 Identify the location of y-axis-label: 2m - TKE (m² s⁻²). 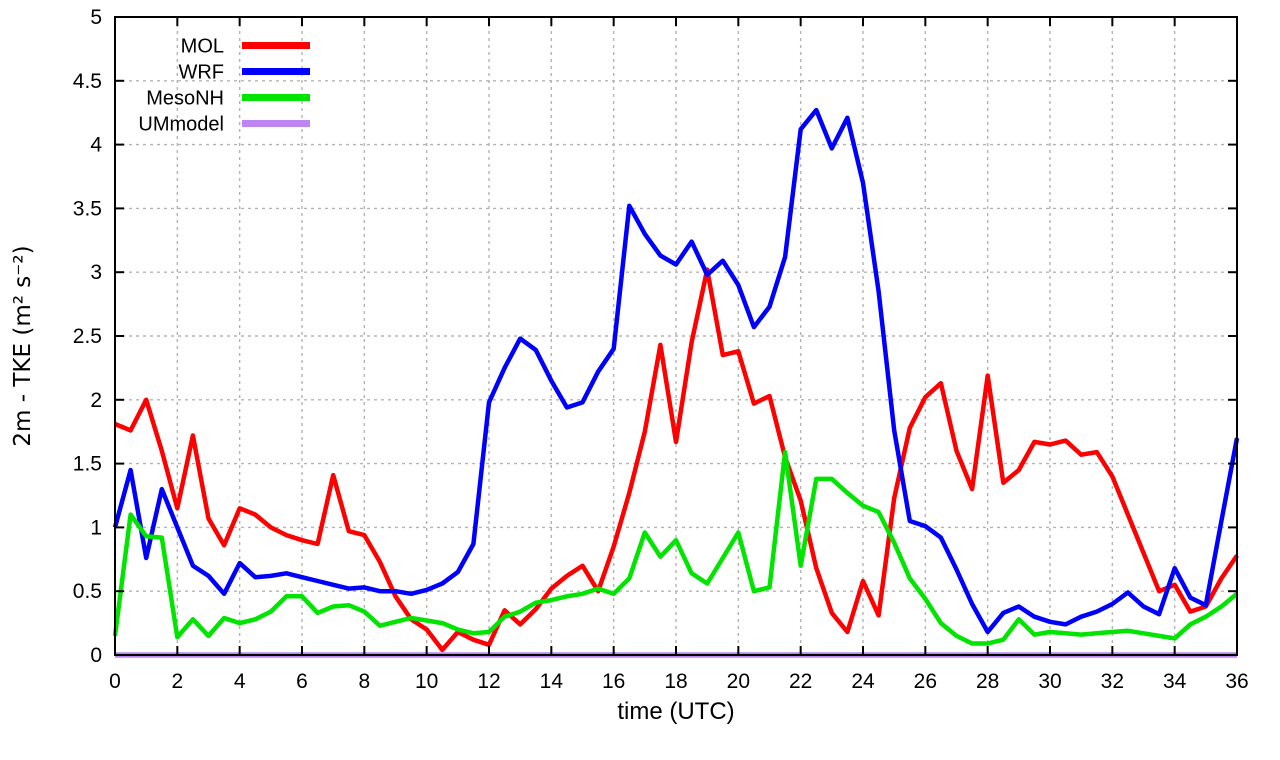
(23, 345).